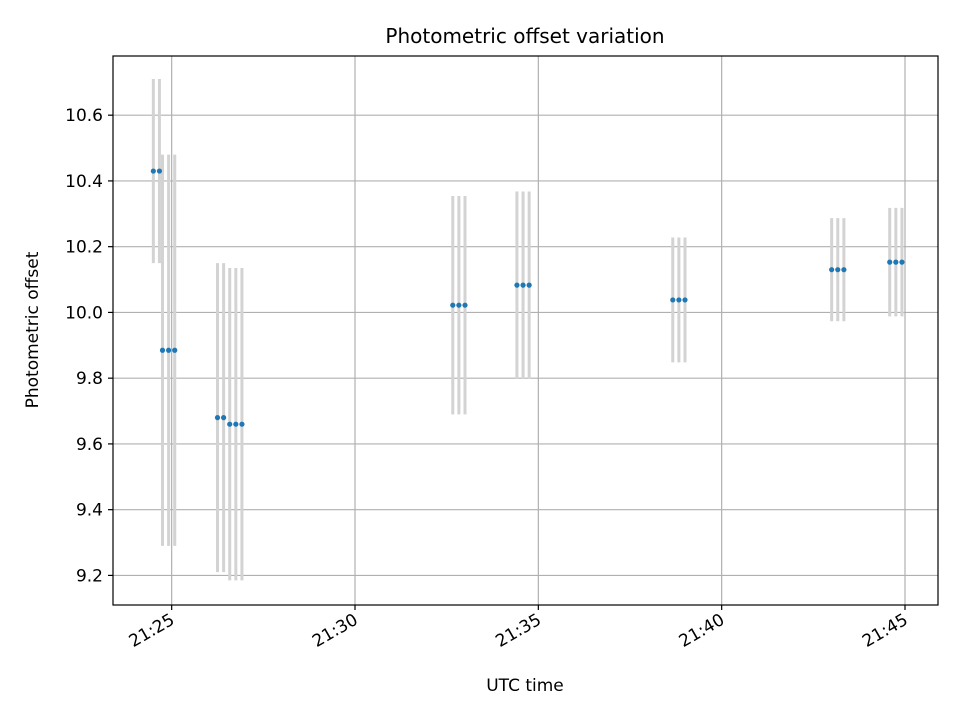  What do you see at coordinates (33, 329) in the screenshot?
I see `y-axis-label: Photometric offset` at bounding box center [33, 329].